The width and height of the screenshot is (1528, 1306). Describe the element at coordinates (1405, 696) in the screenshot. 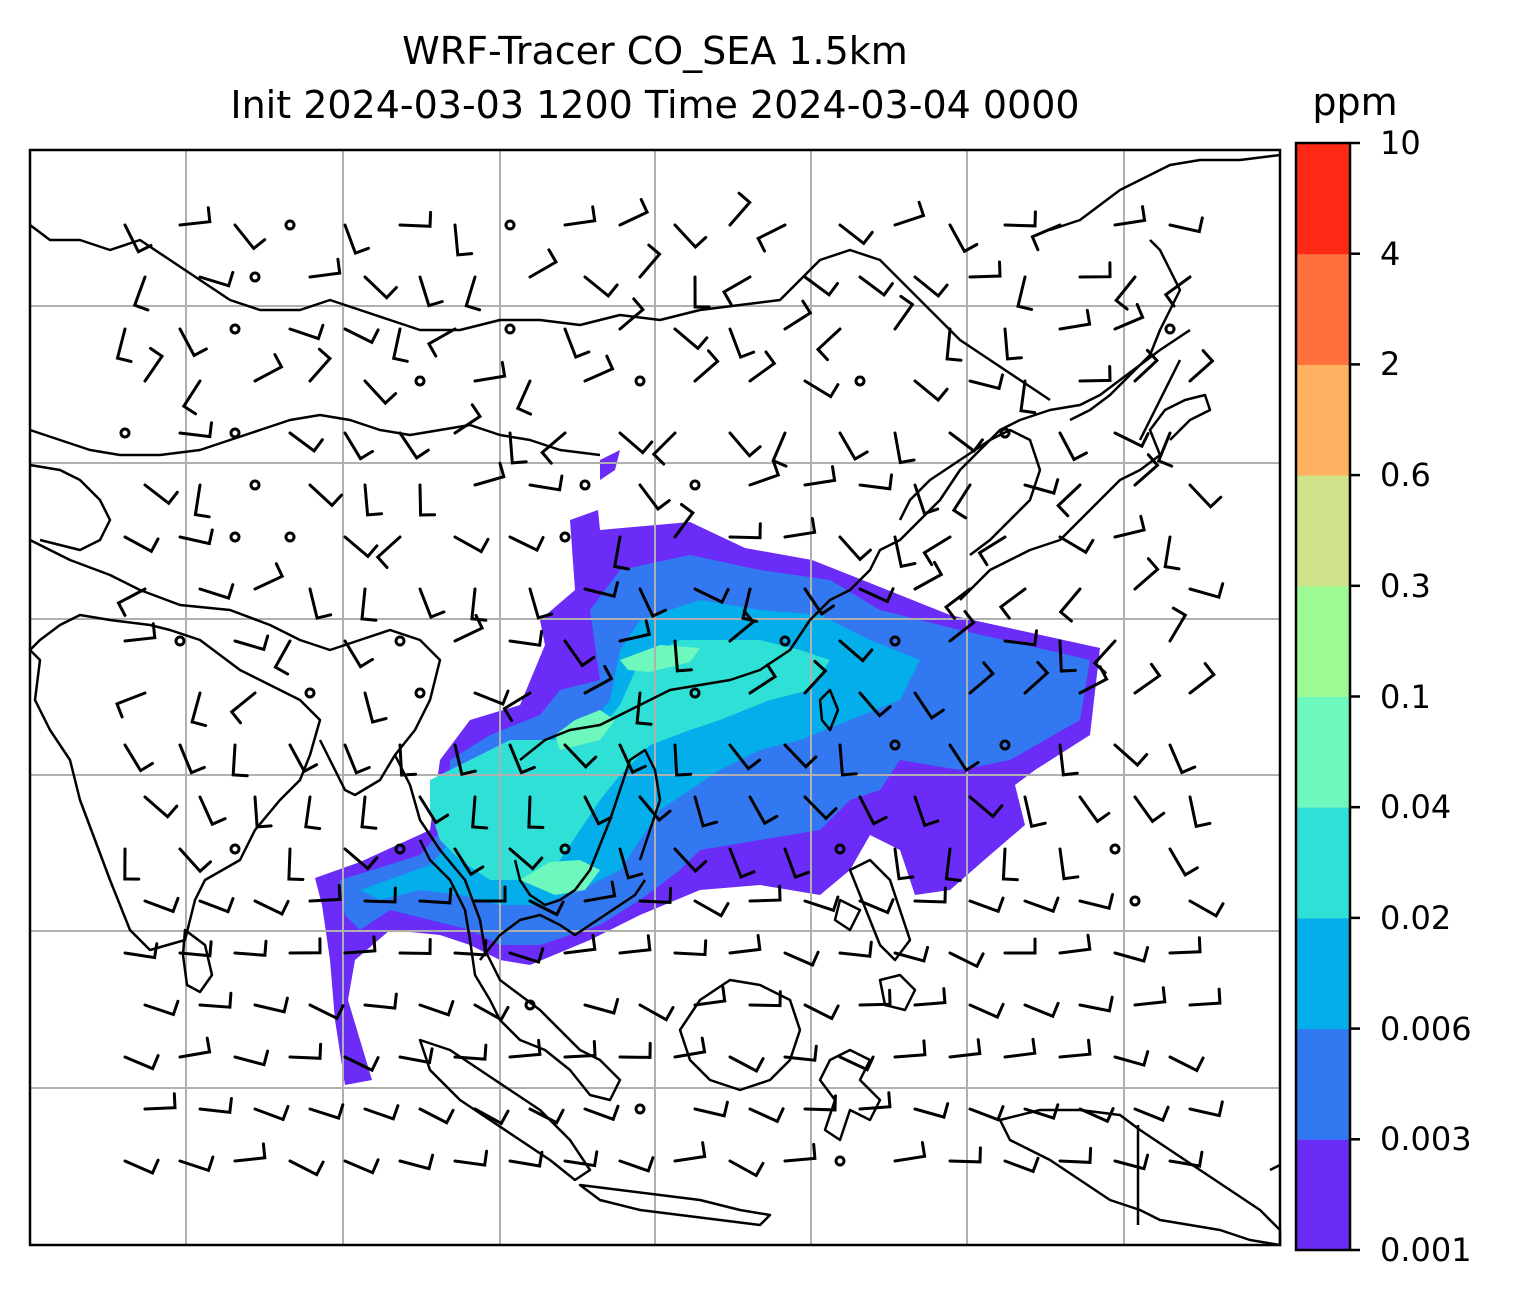

I see `colorbar-tick-label: 0.1` at that location.